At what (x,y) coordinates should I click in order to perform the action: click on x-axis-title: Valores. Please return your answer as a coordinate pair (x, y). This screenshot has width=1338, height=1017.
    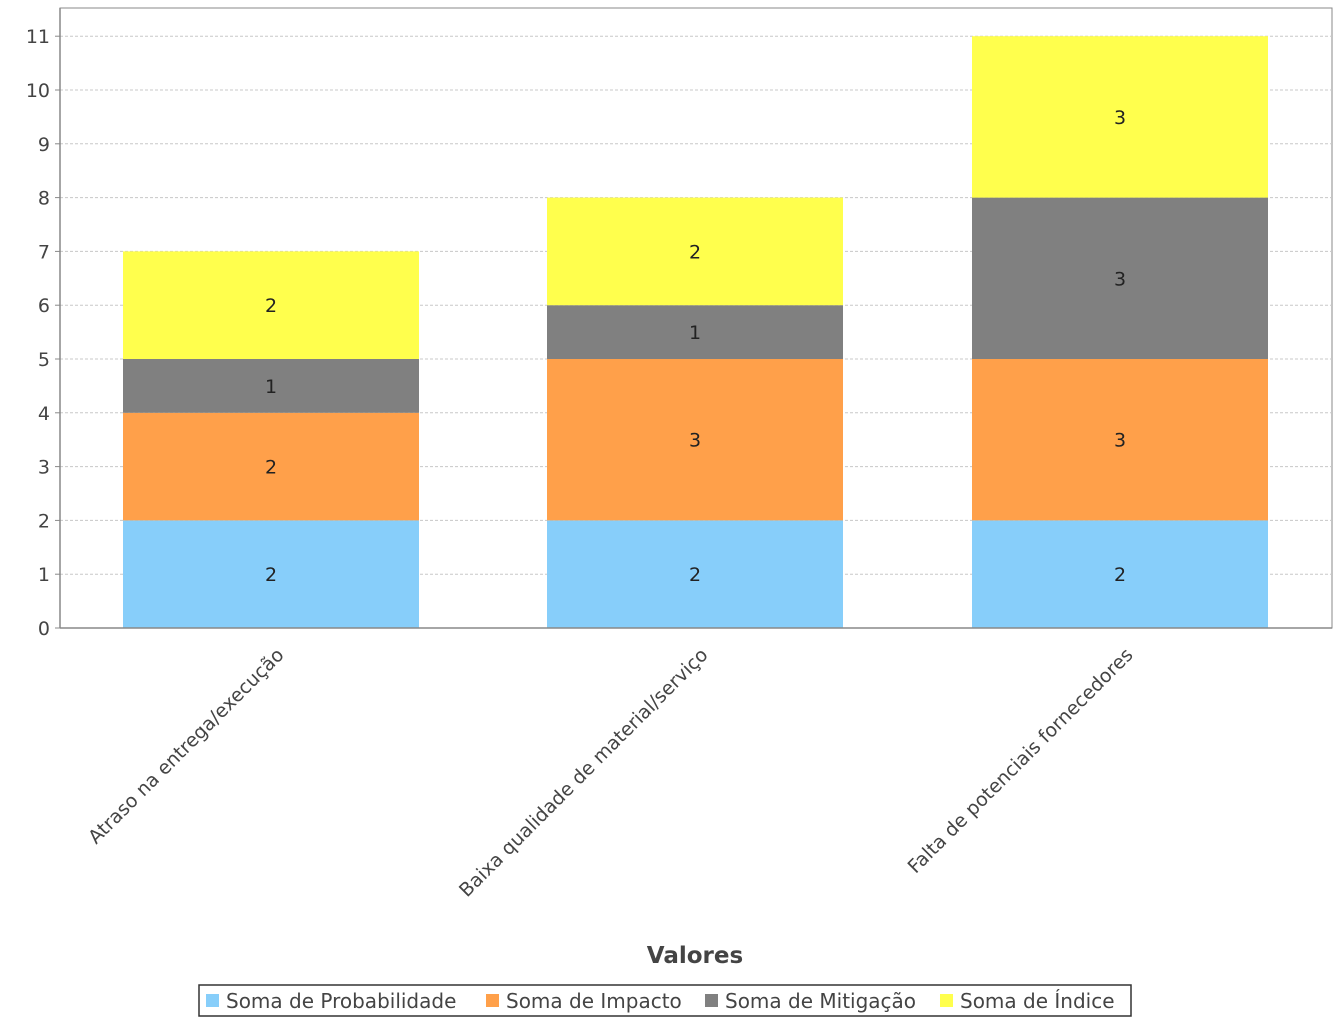
    Looking at the image, I should click on (695, 956).